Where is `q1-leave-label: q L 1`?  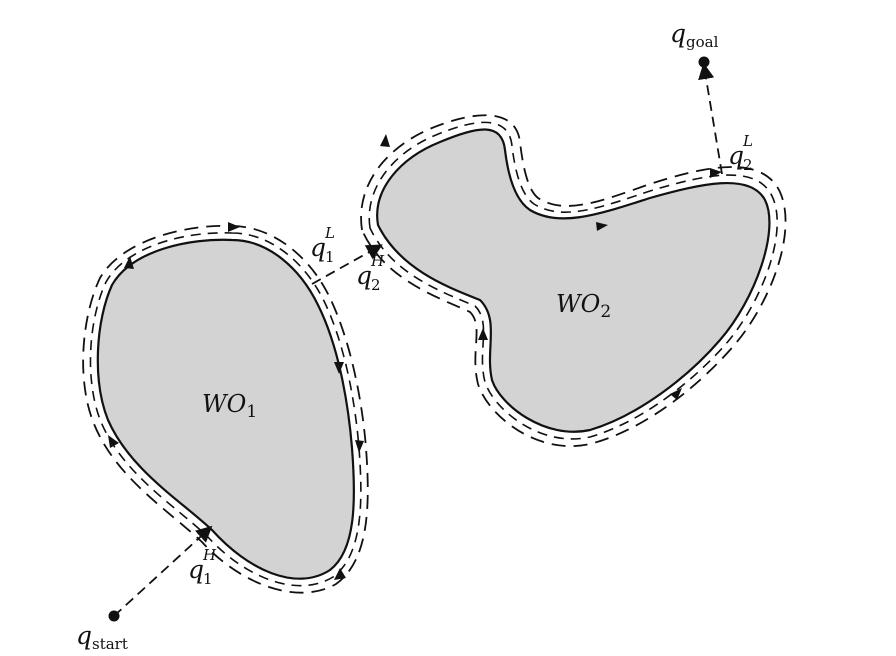 q1-leave-label: q L 1 is located at coordinates (322, 245).